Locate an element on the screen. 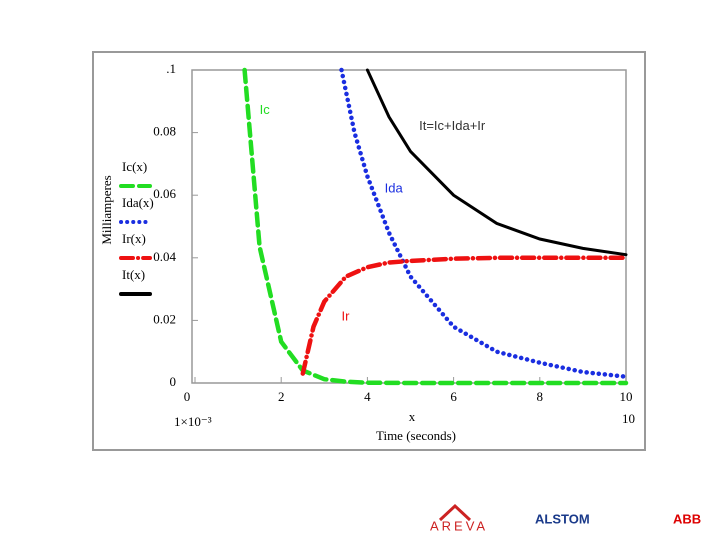 Image resolution: width=720 pixels, height=545 pixels. y-tick-label: 0.02 is located at coordinates (164, 318).